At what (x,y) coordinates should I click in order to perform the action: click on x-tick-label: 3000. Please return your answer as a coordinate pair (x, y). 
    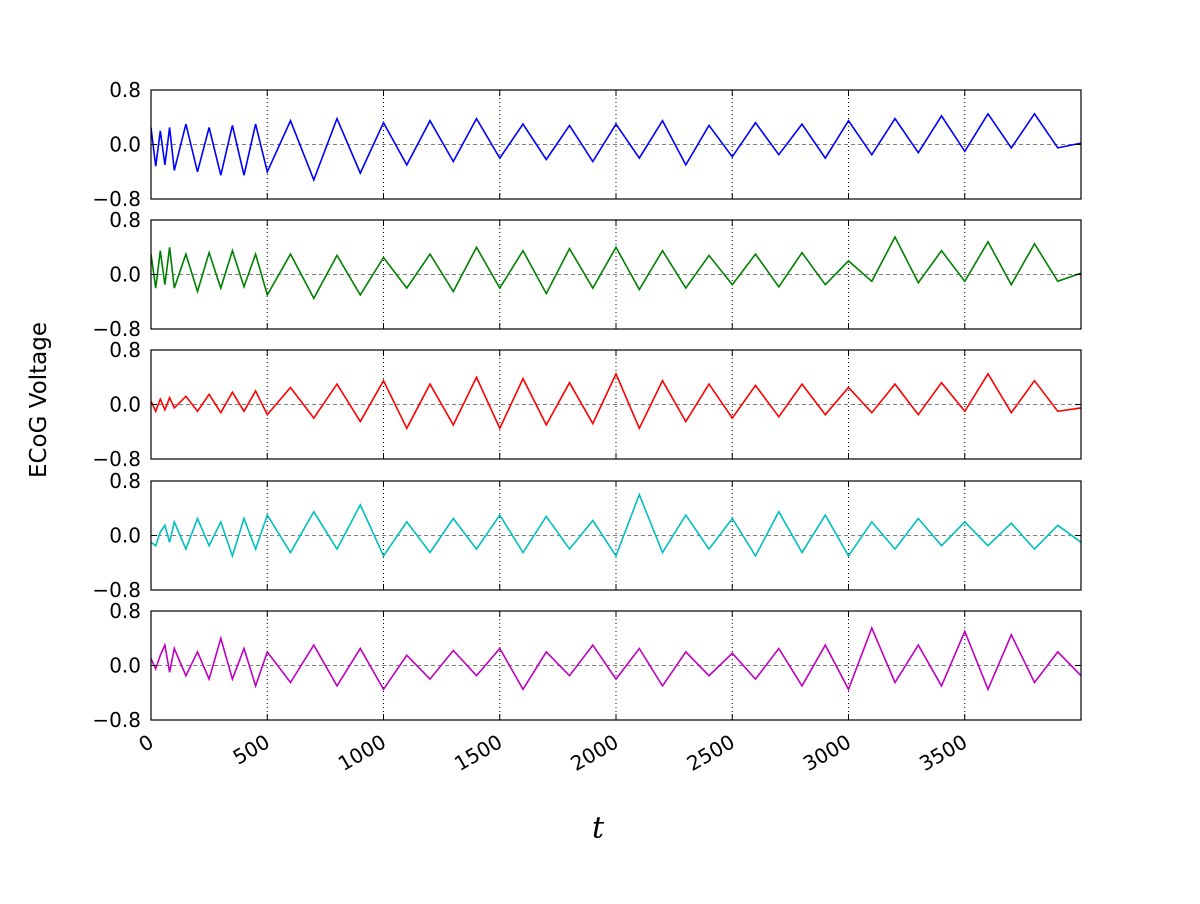
    Looking at the image, I should click on (827, 753).